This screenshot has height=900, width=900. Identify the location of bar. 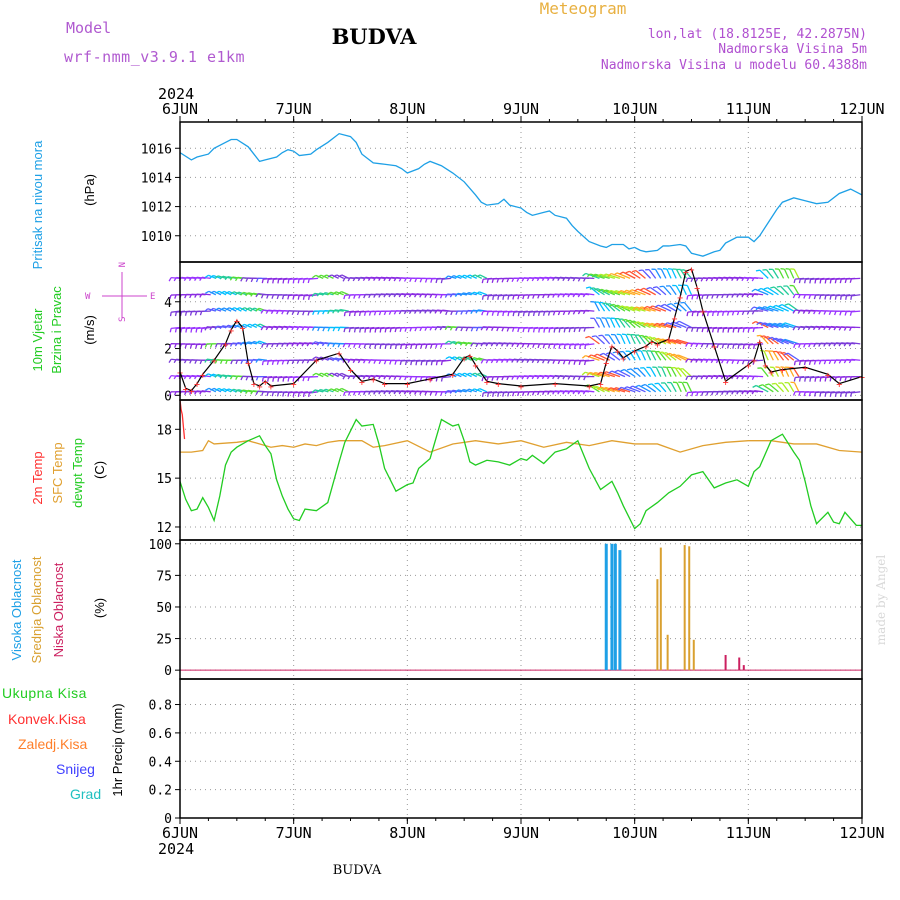
(725, 662).